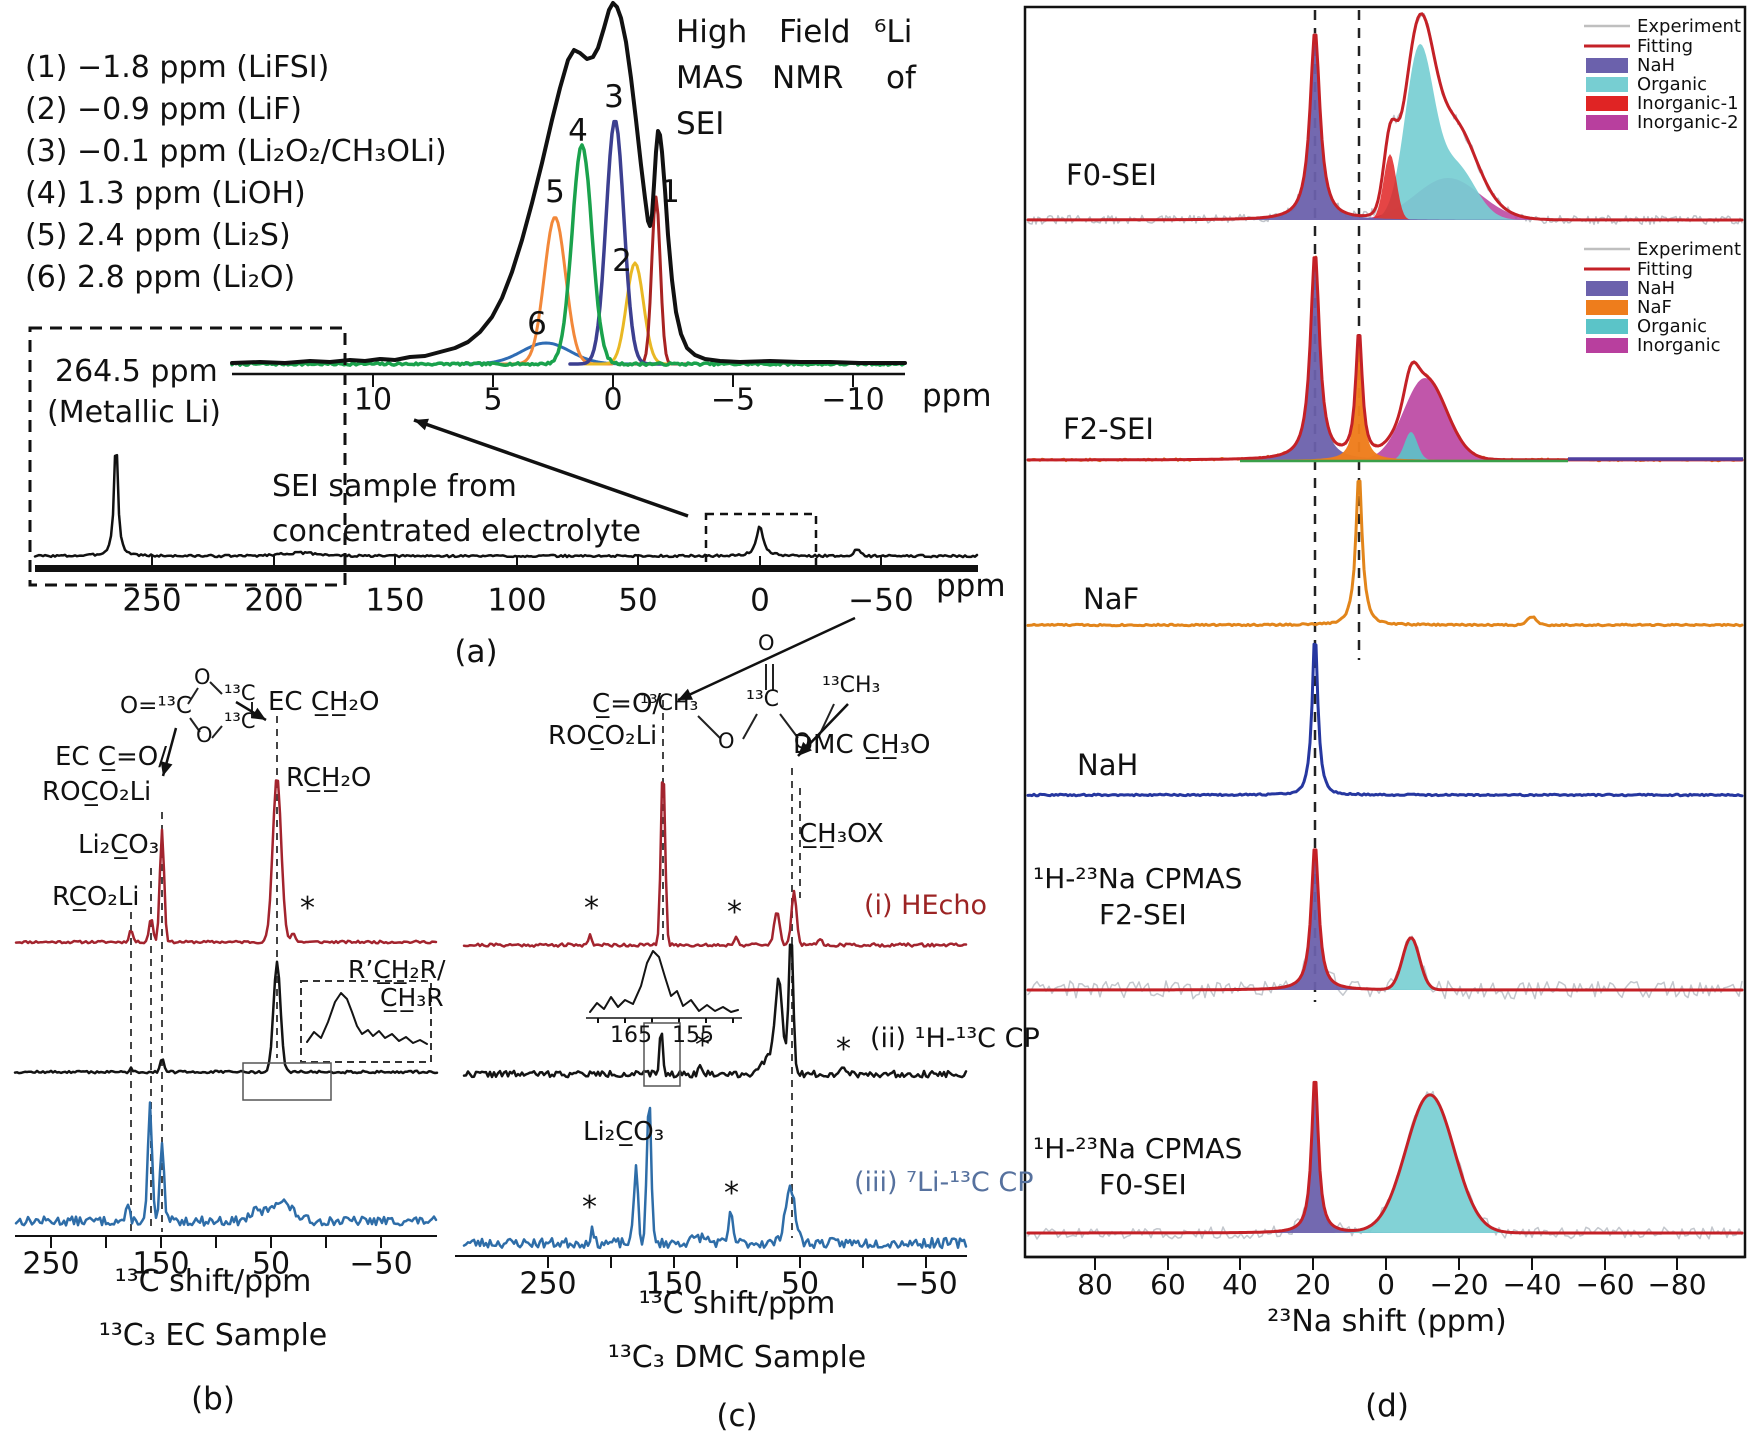  I want to click on tick-ax-c-150: 150, so click(673, 1284).